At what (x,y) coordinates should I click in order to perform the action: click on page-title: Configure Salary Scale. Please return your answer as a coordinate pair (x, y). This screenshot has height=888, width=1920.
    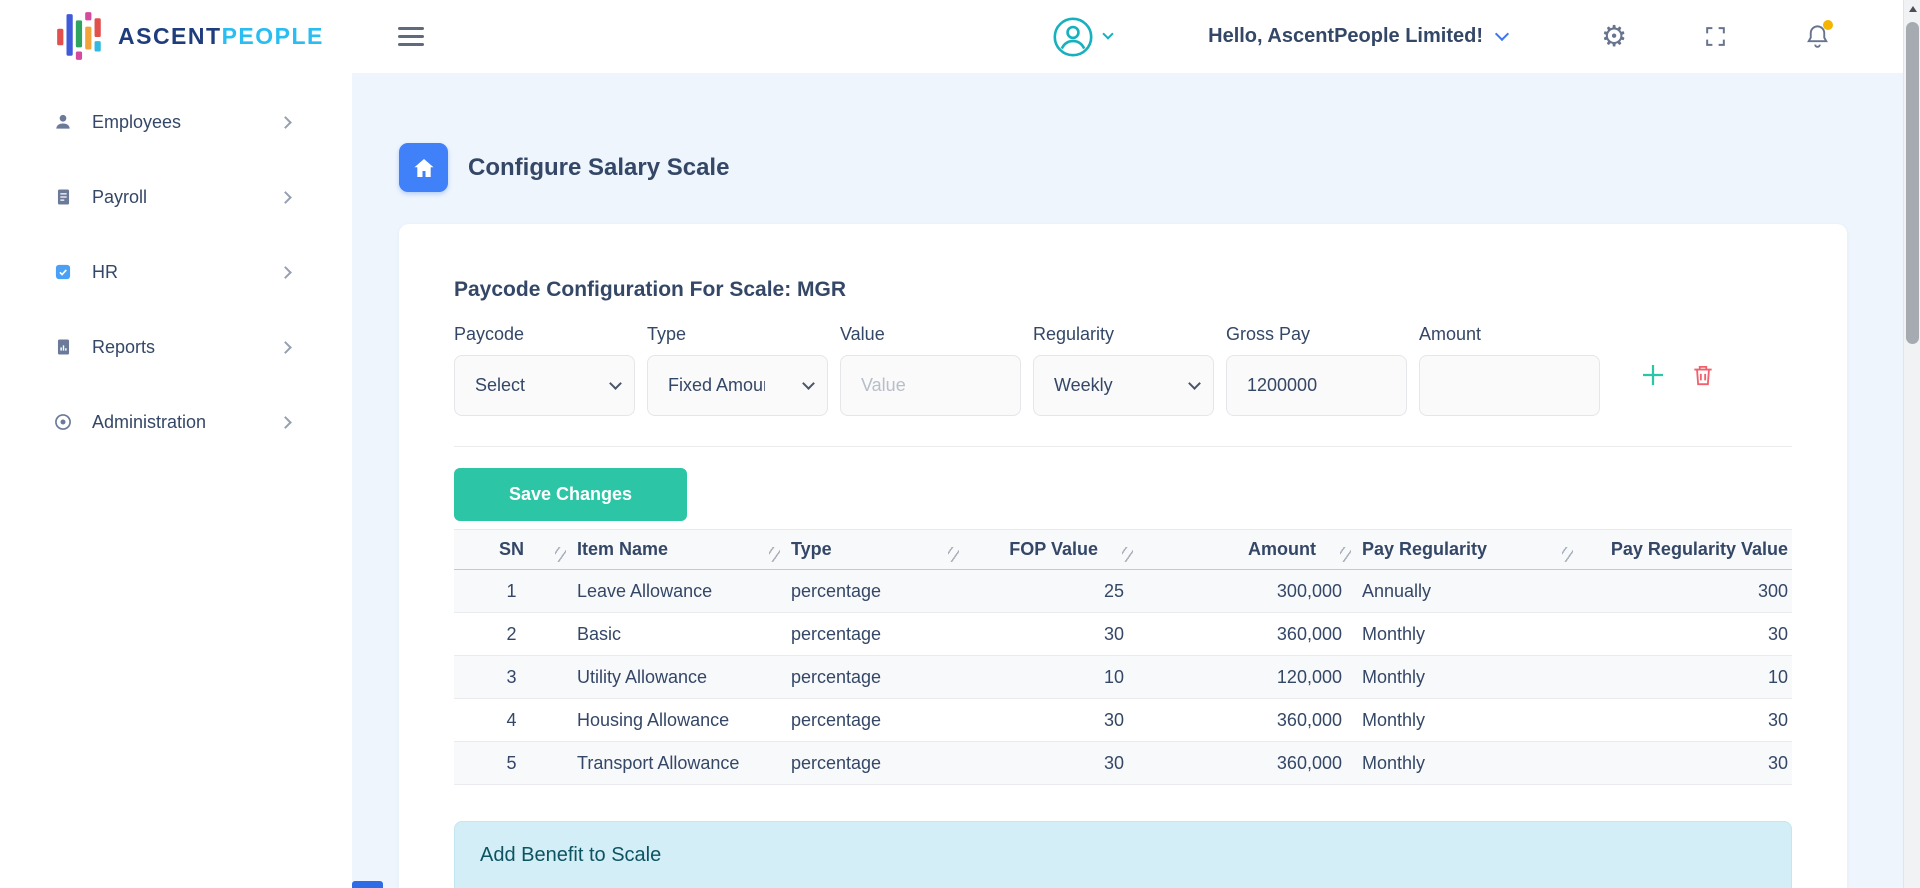
    Looking at the image, I should click on (599, 167).